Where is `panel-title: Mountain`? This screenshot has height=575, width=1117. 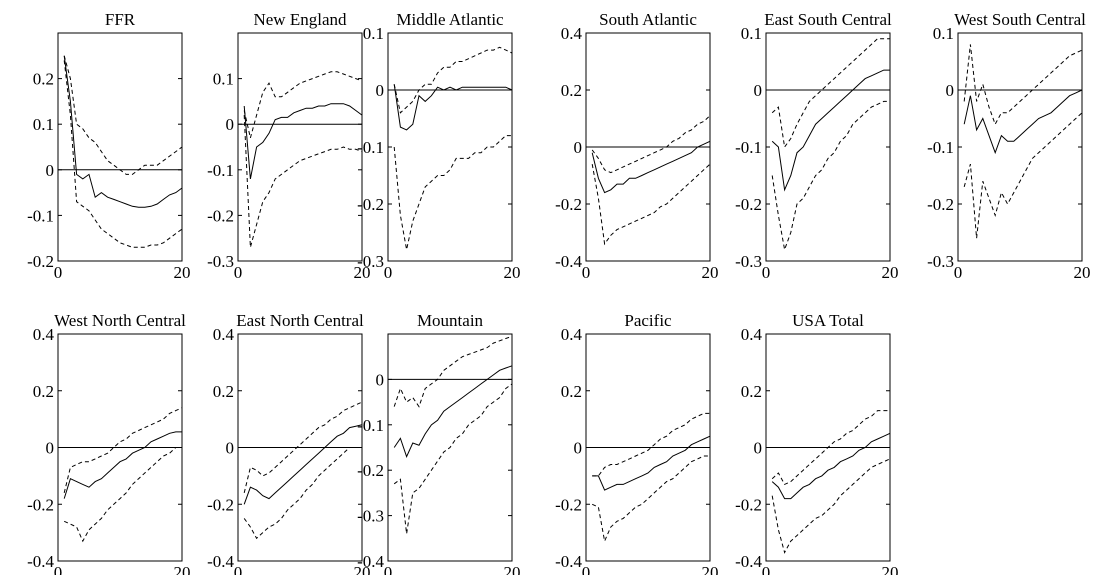 panel-title: Mountain is located at coordinates (450, 320).